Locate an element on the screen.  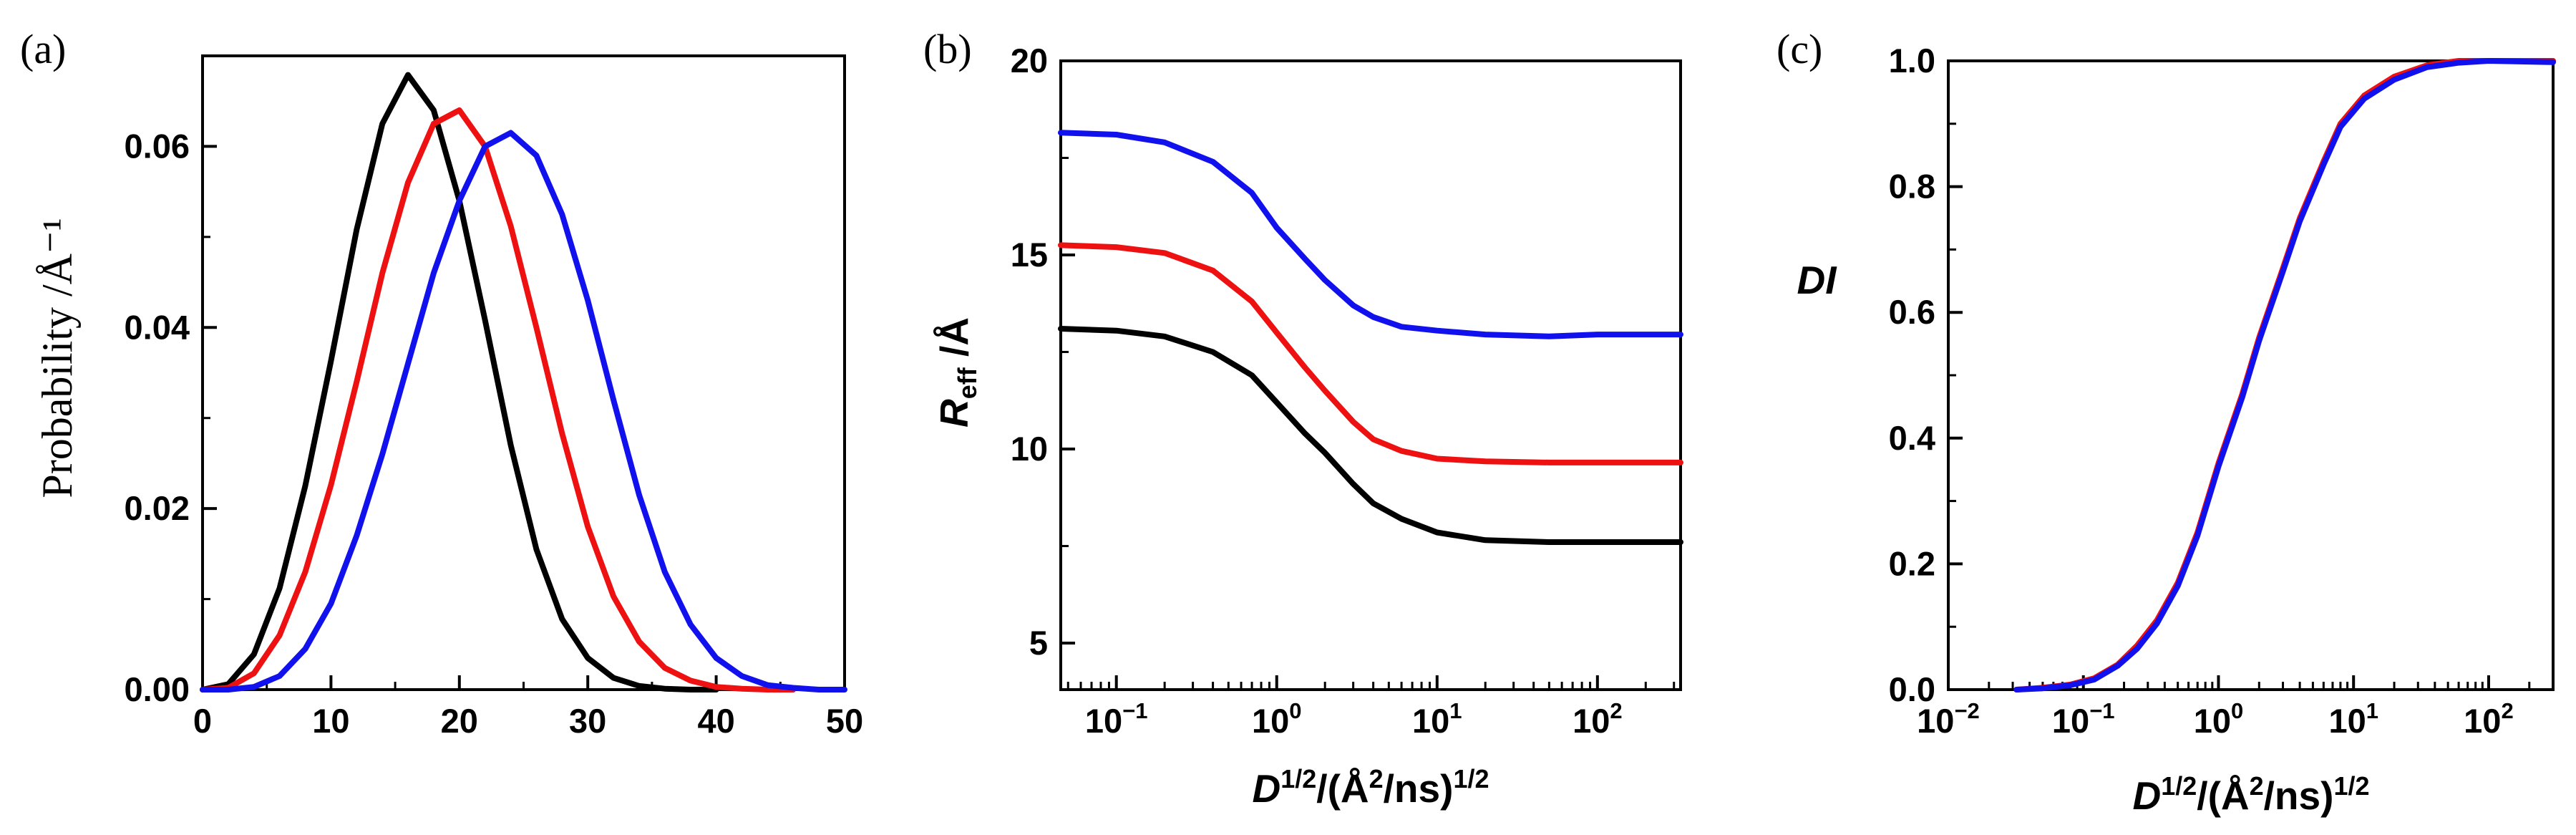
series-line-red is located at coordinates (1370, 353).